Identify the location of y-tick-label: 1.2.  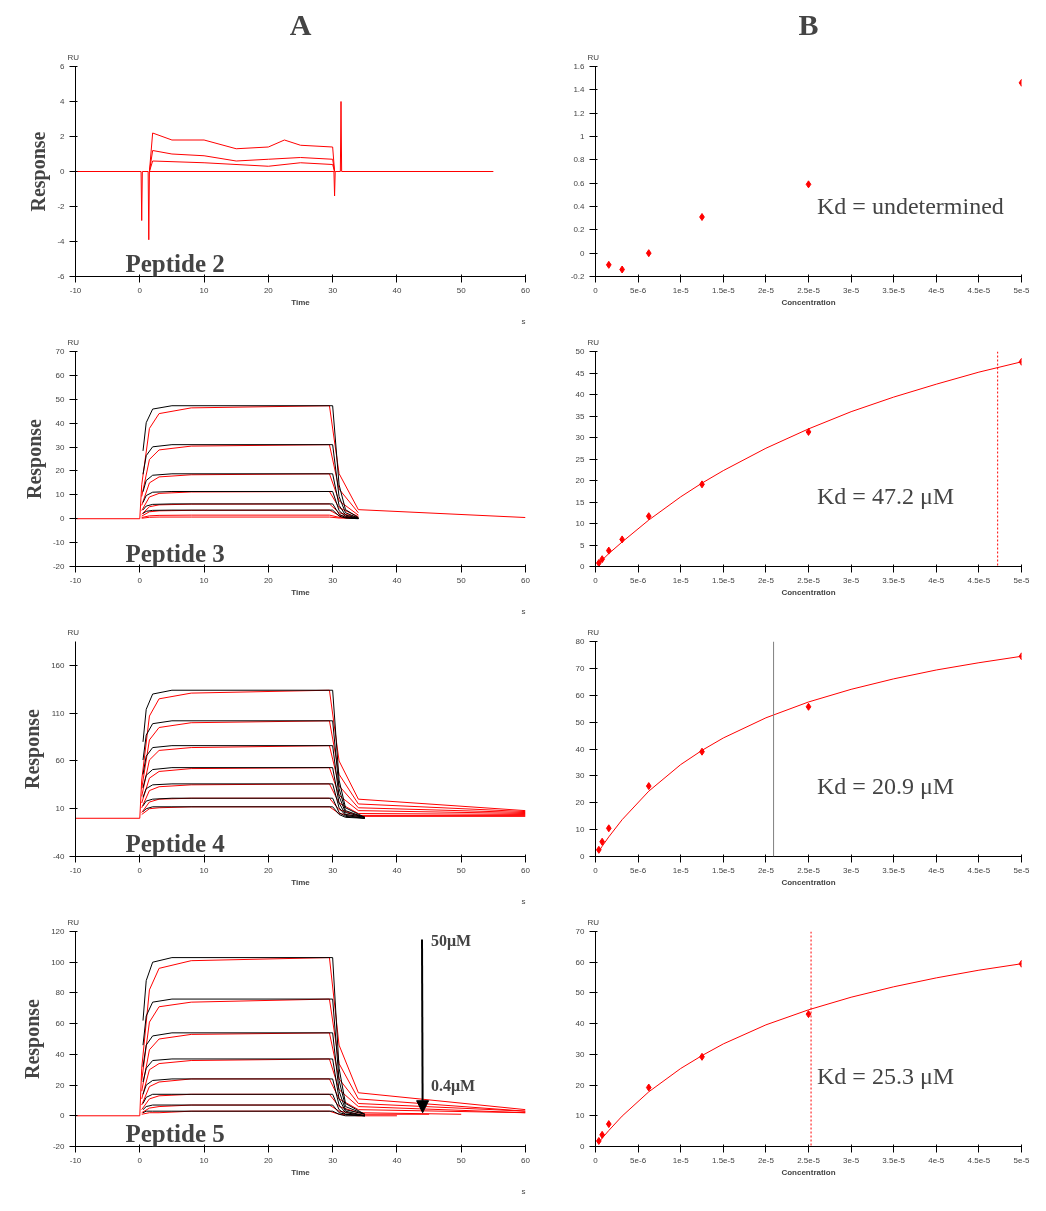
(579, 113).